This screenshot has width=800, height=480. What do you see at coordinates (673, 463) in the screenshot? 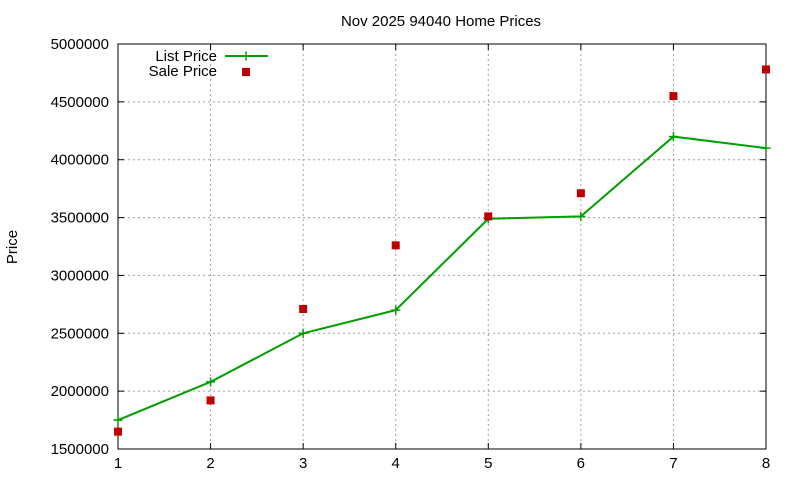
I see `x-tick-label: 7` at bounding box center [673, 463].